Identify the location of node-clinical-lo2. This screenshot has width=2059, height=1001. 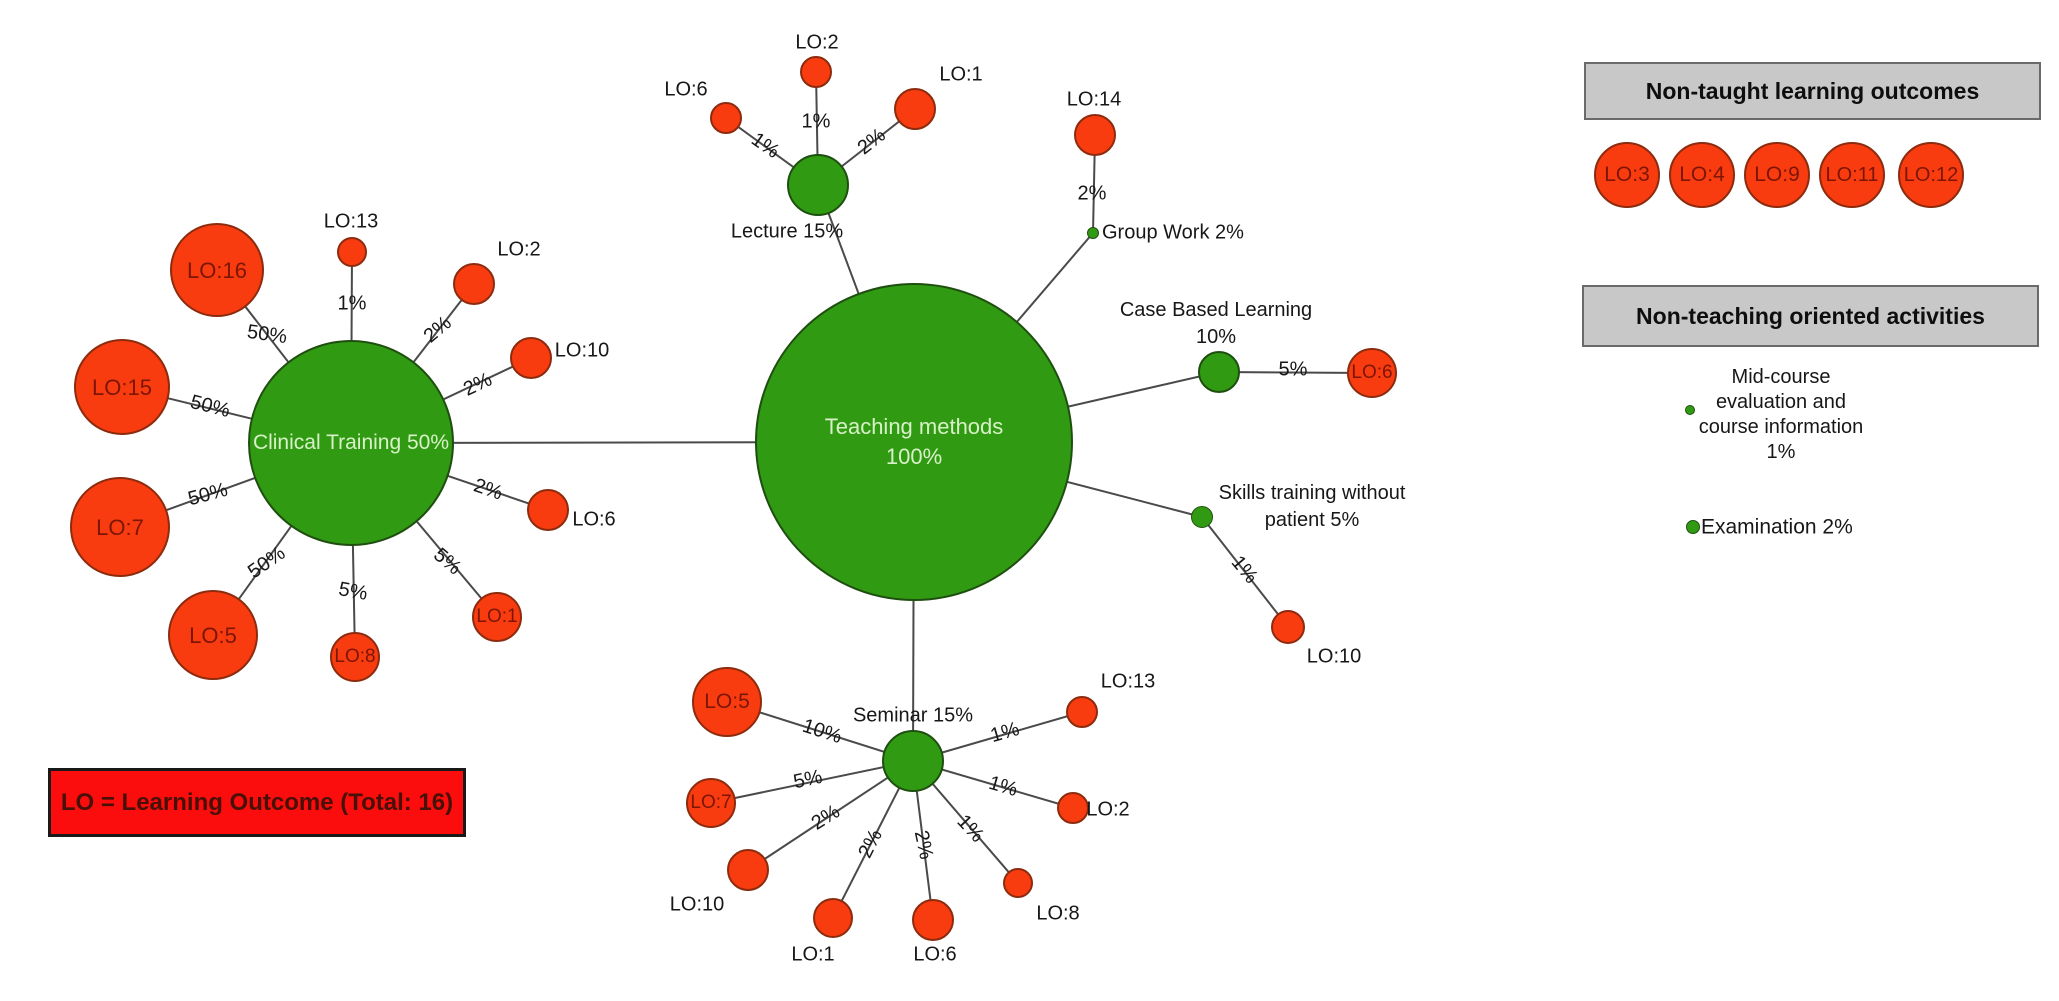
(474, 284).